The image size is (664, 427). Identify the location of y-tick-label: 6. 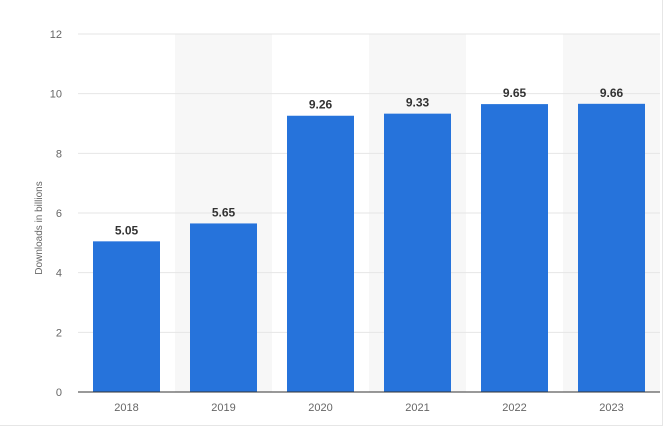
(59, 214).